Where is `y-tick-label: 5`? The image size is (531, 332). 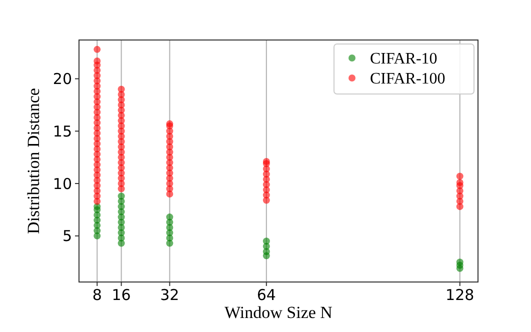
y-tick-label: 5 is located at coordinates (67, 236).